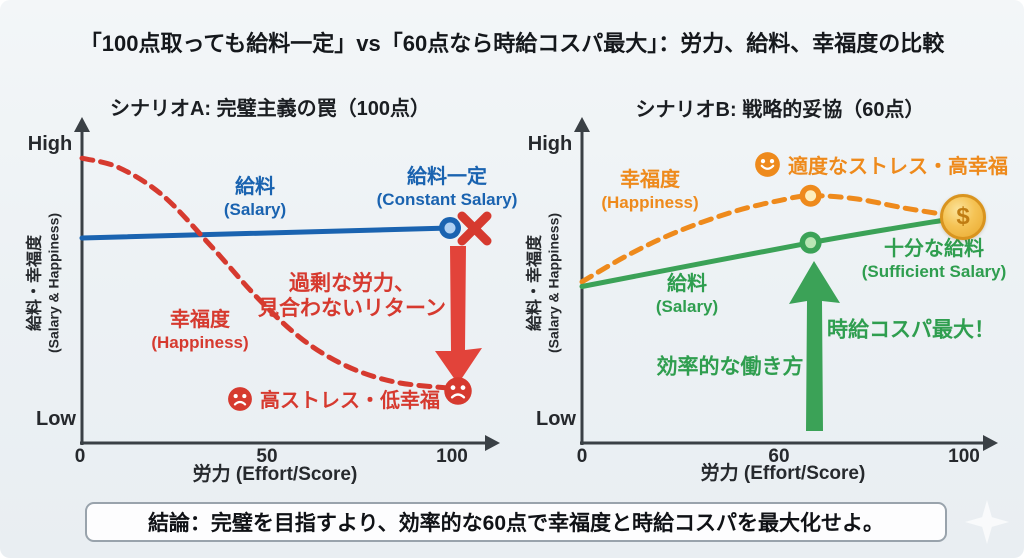 The image size is (1024, 558). Describe the element at coordinates (352, 308) in the screenshot. I see `overwork-line2: 見合わないリターン` at that location.